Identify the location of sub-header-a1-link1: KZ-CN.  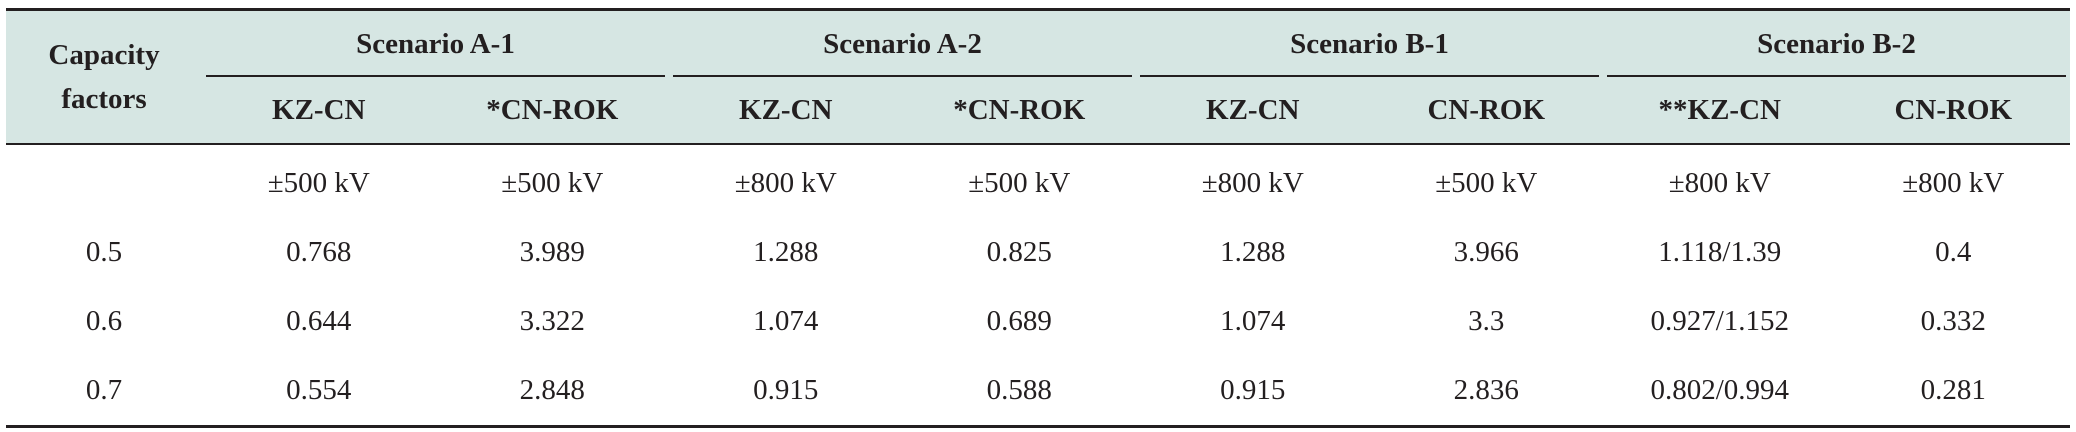
(319, 111).